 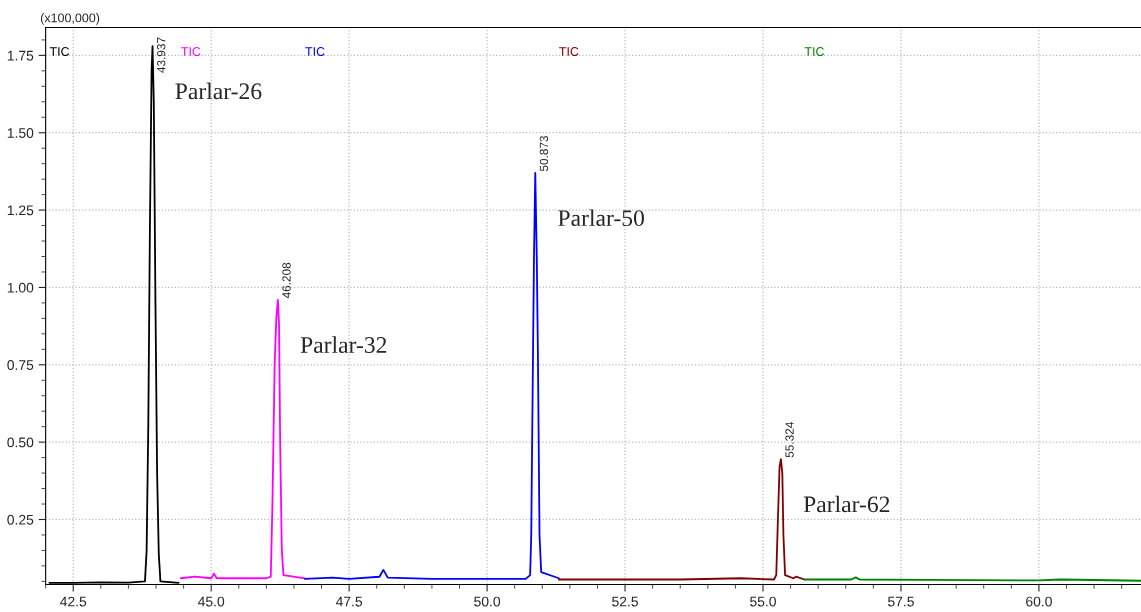 I want to click on x-tick-label: 50.0, so click(x=487, y=601).